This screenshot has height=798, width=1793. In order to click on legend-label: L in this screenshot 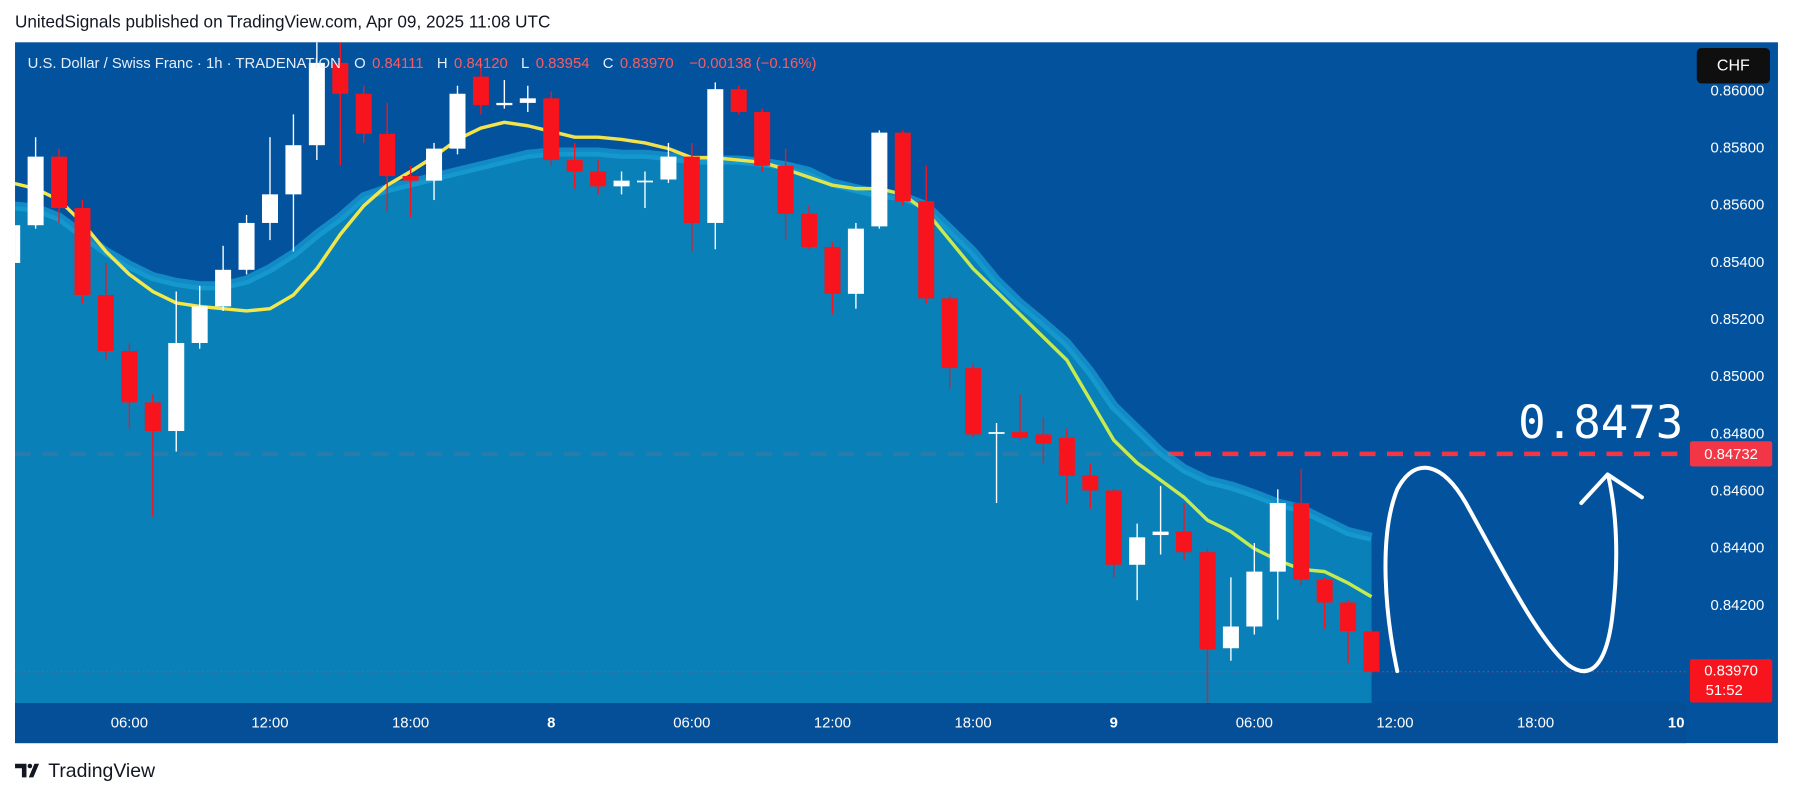, I will do `click(525, 64)`.